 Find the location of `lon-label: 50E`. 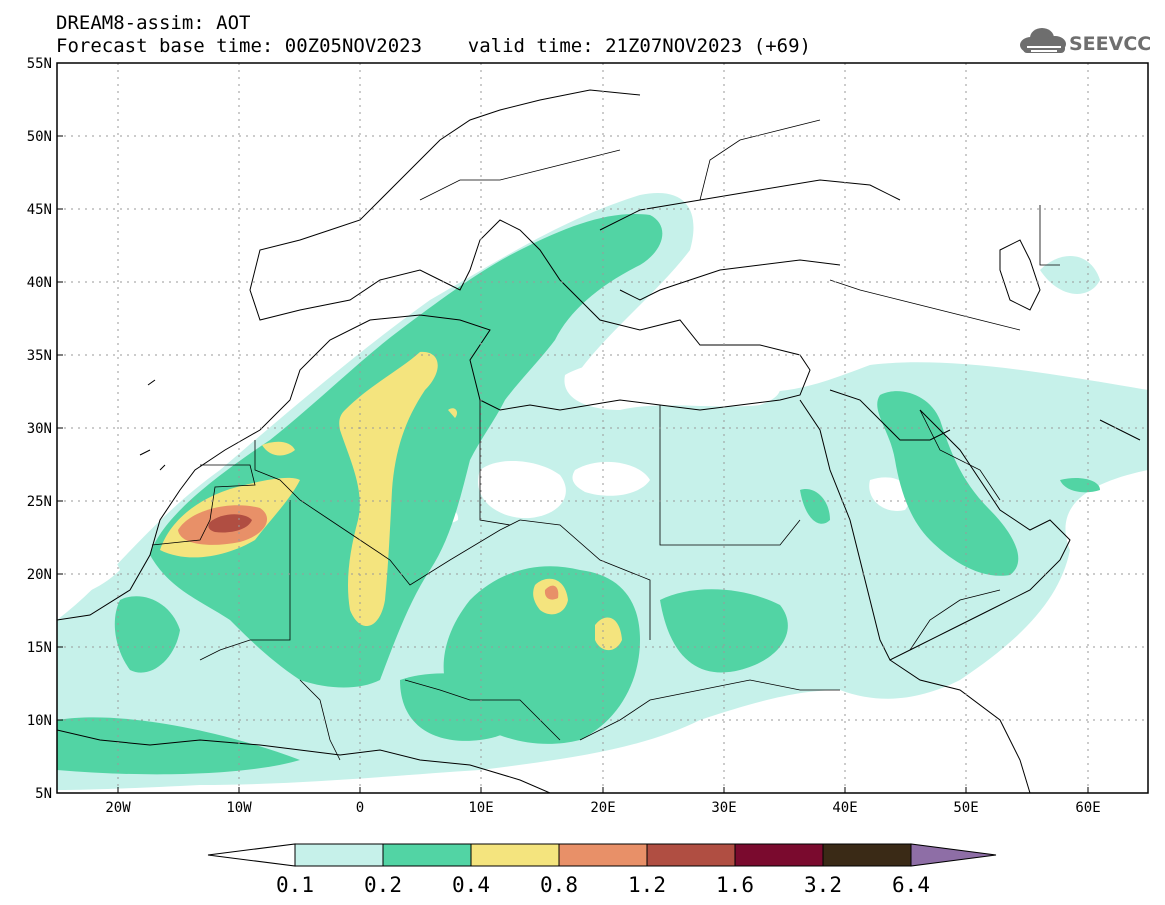

lon-label: 50E is located at coordinates (965, 808).